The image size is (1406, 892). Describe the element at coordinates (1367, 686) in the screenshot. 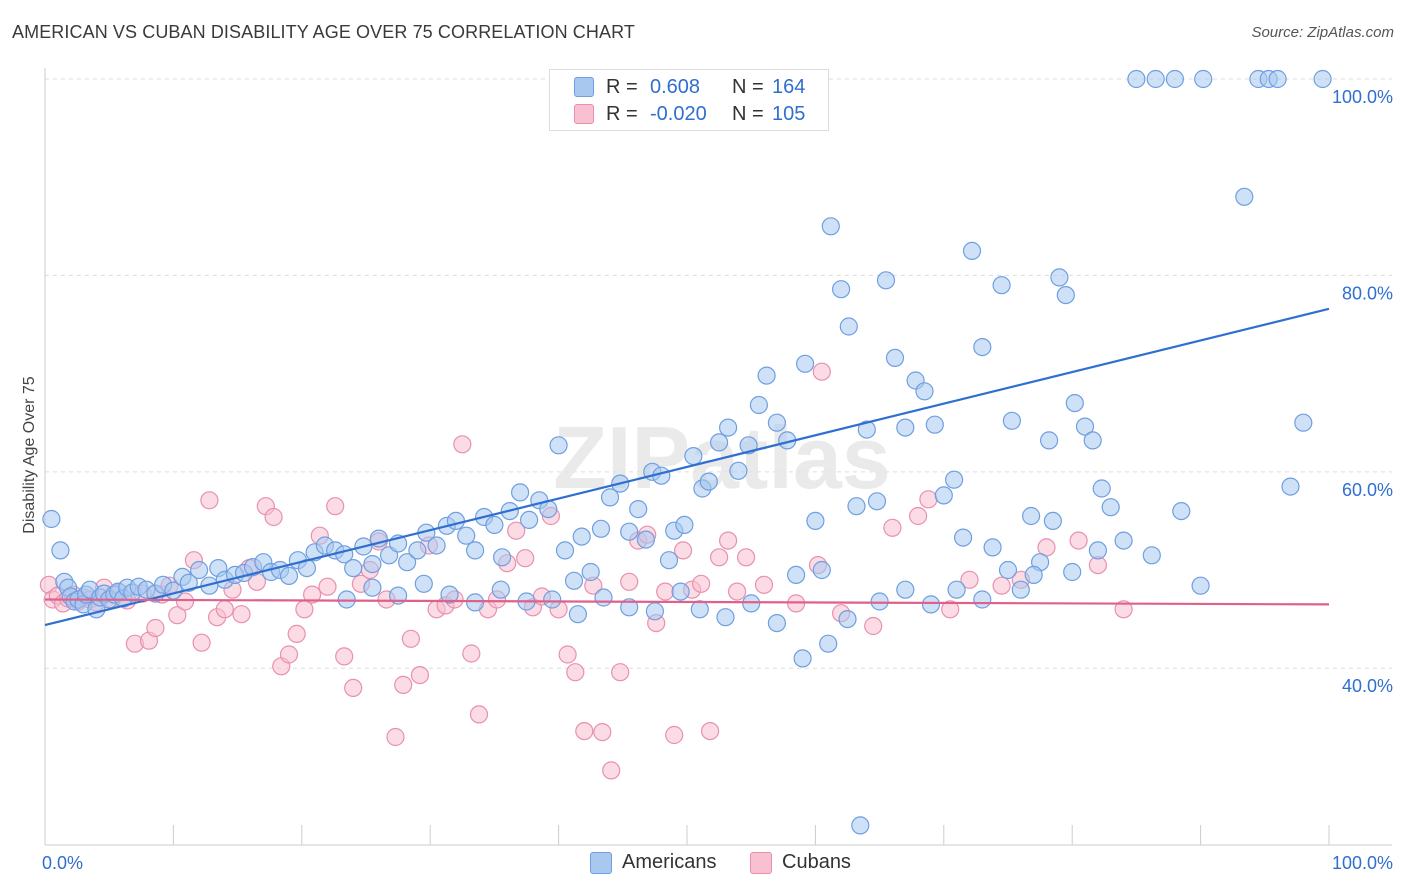

I see `y-tick-label: 40.0%` at that location.